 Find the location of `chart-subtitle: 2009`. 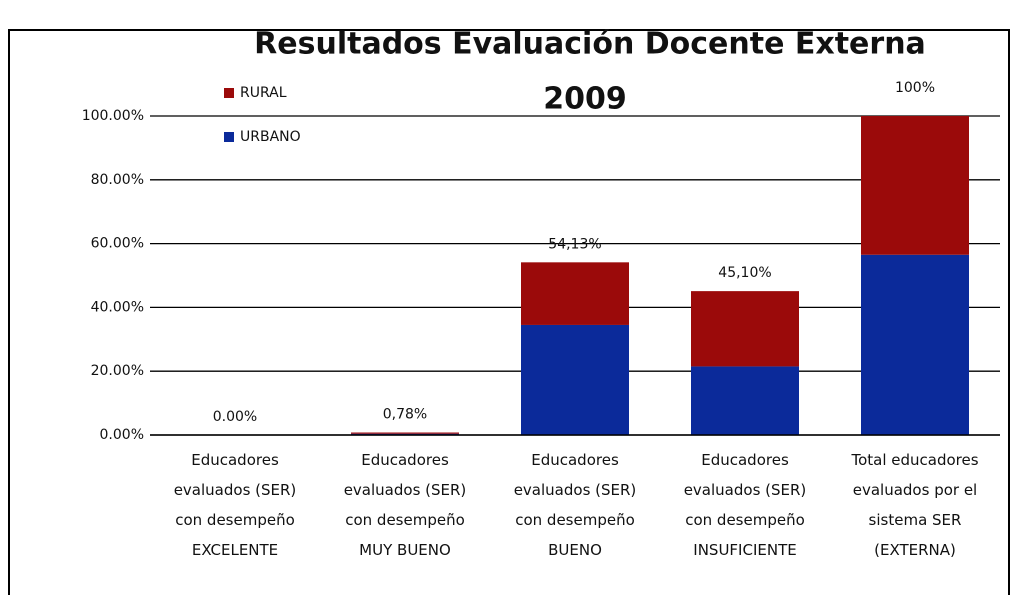

chart-subtitle: 2009 is located at coordinates (585, 99).